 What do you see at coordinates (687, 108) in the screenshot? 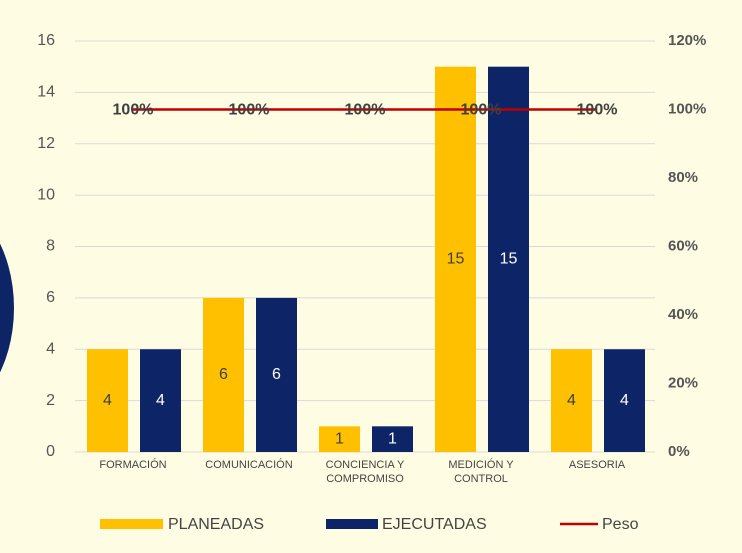
I see `y2-tick-label: 100%` at bounding box center [687, 108].